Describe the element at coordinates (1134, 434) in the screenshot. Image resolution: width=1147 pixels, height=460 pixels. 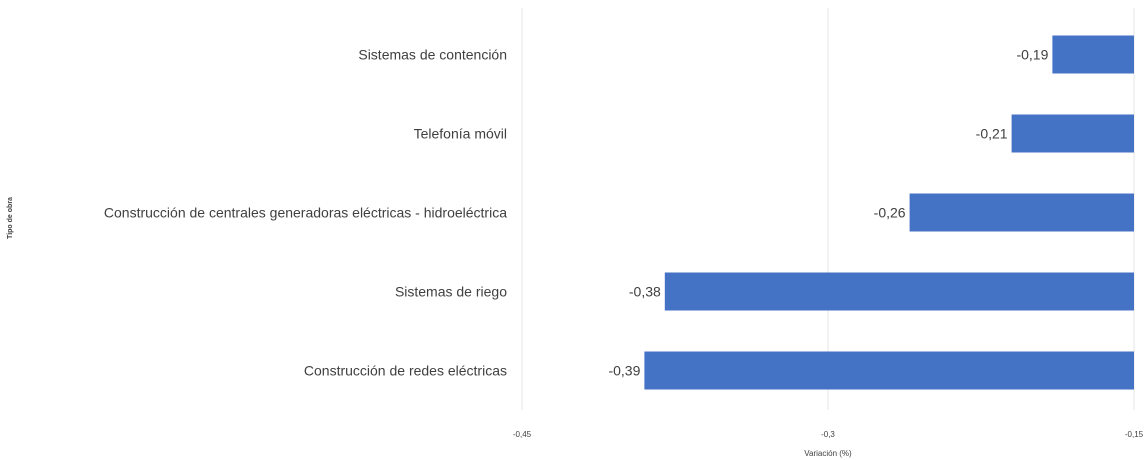
I see `x-tick-label: -0,15` at that location.